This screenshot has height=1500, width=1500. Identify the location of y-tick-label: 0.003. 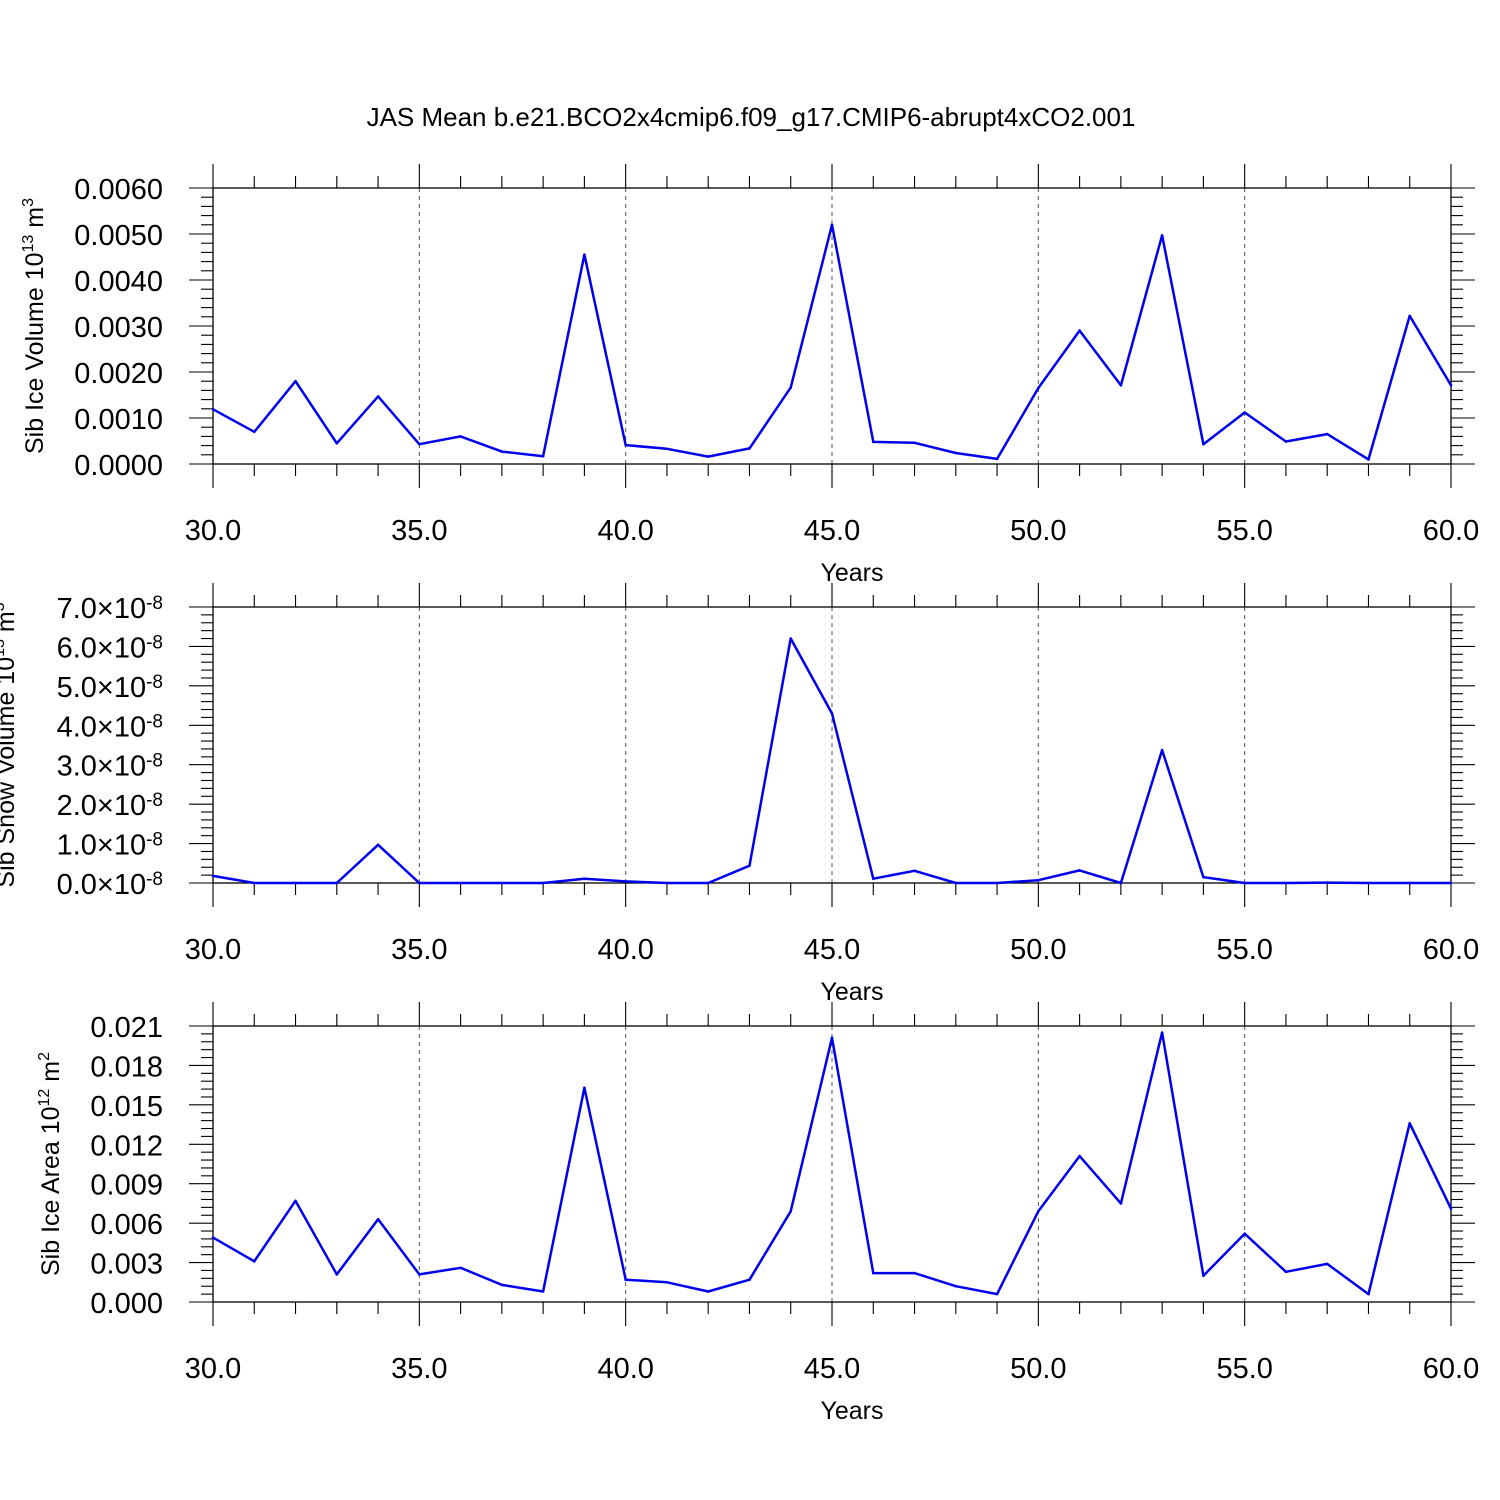
(126, 1265).